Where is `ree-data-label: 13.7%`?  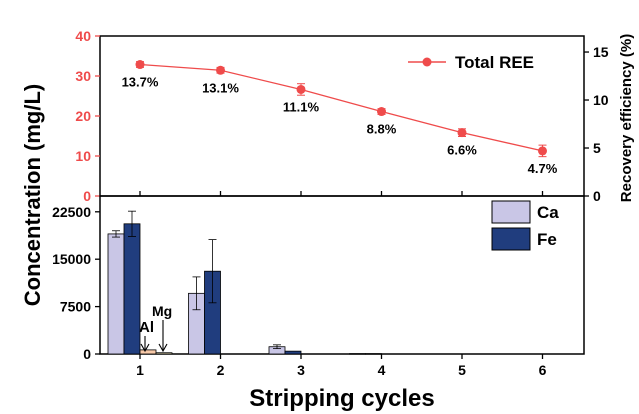 ree-data-label: 13.7% is located at coordinates (140, 82).